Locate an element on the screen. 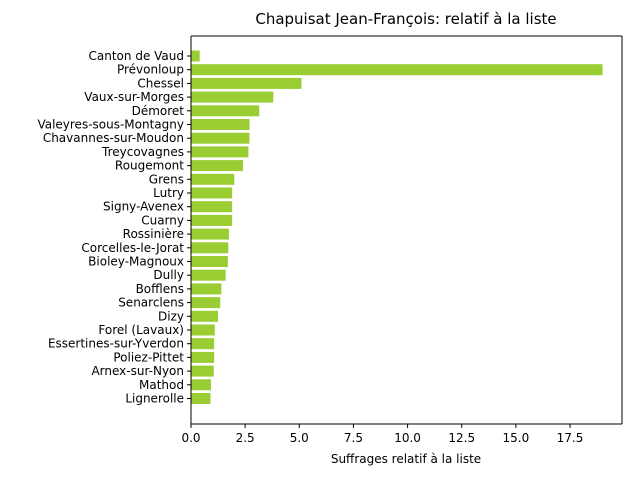 This screenshot has height=480, width=640. y-tick-label-14: Corcelles-le-Jorat is located at coordinates (132, 248).